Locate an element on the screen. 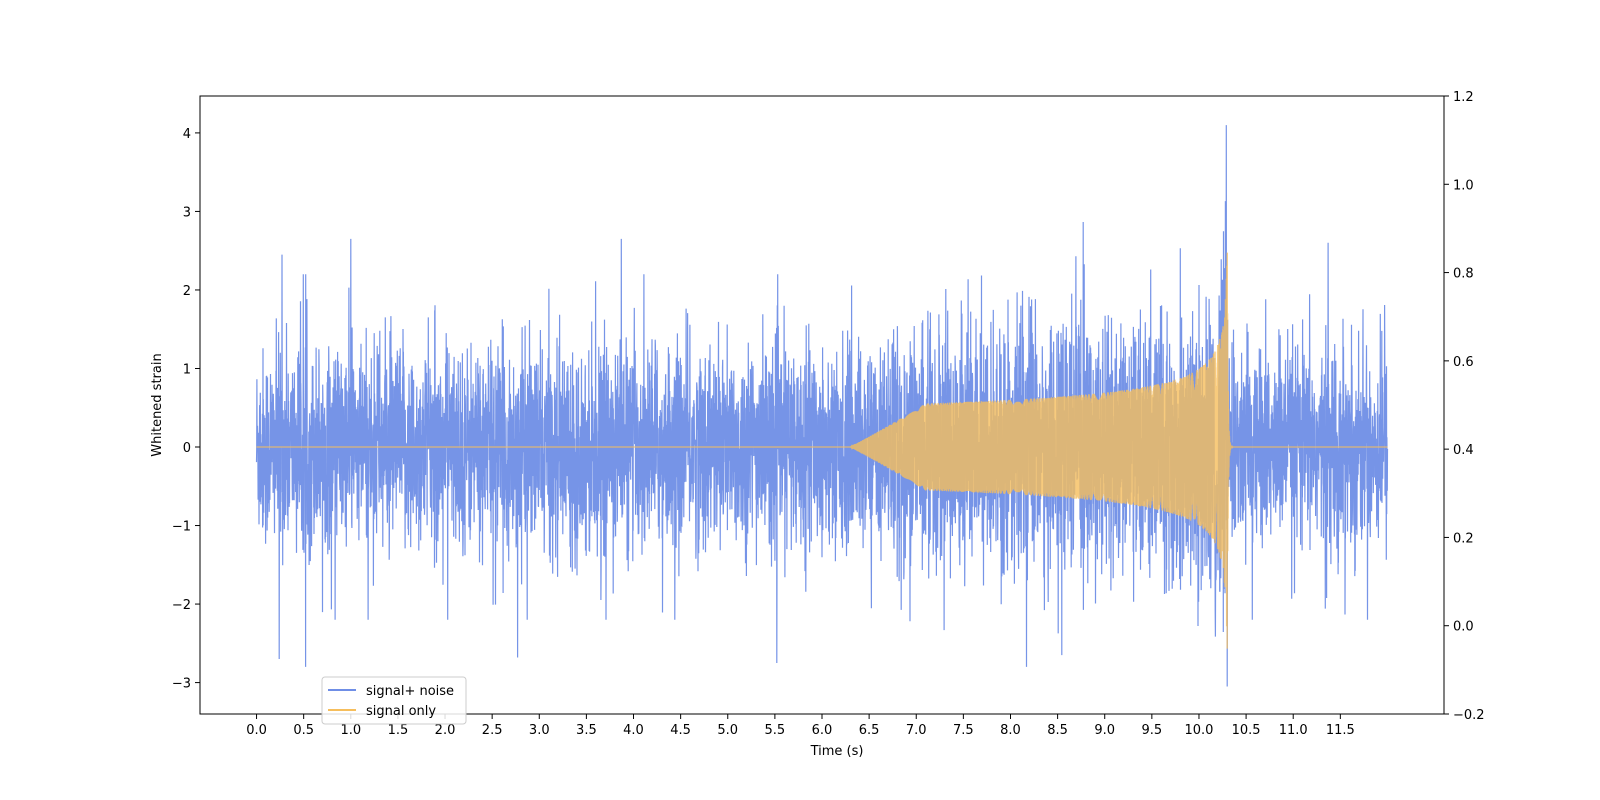 The width and height of the screenshot is (1600, 800). y-tick-label: −3 is located at coordinates (181, 684).